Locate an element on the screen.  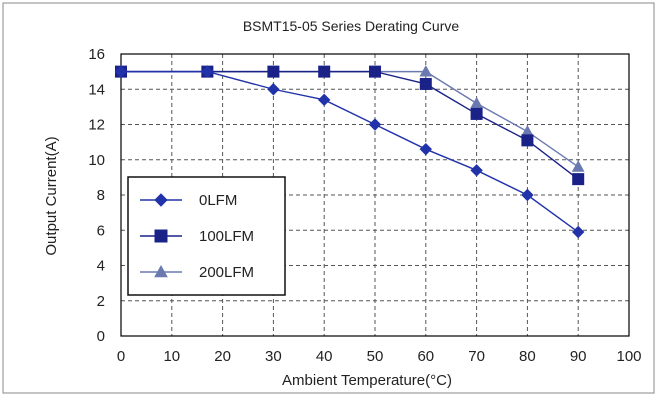
legend-label: 0LFM is located at coordinates (218, 200).